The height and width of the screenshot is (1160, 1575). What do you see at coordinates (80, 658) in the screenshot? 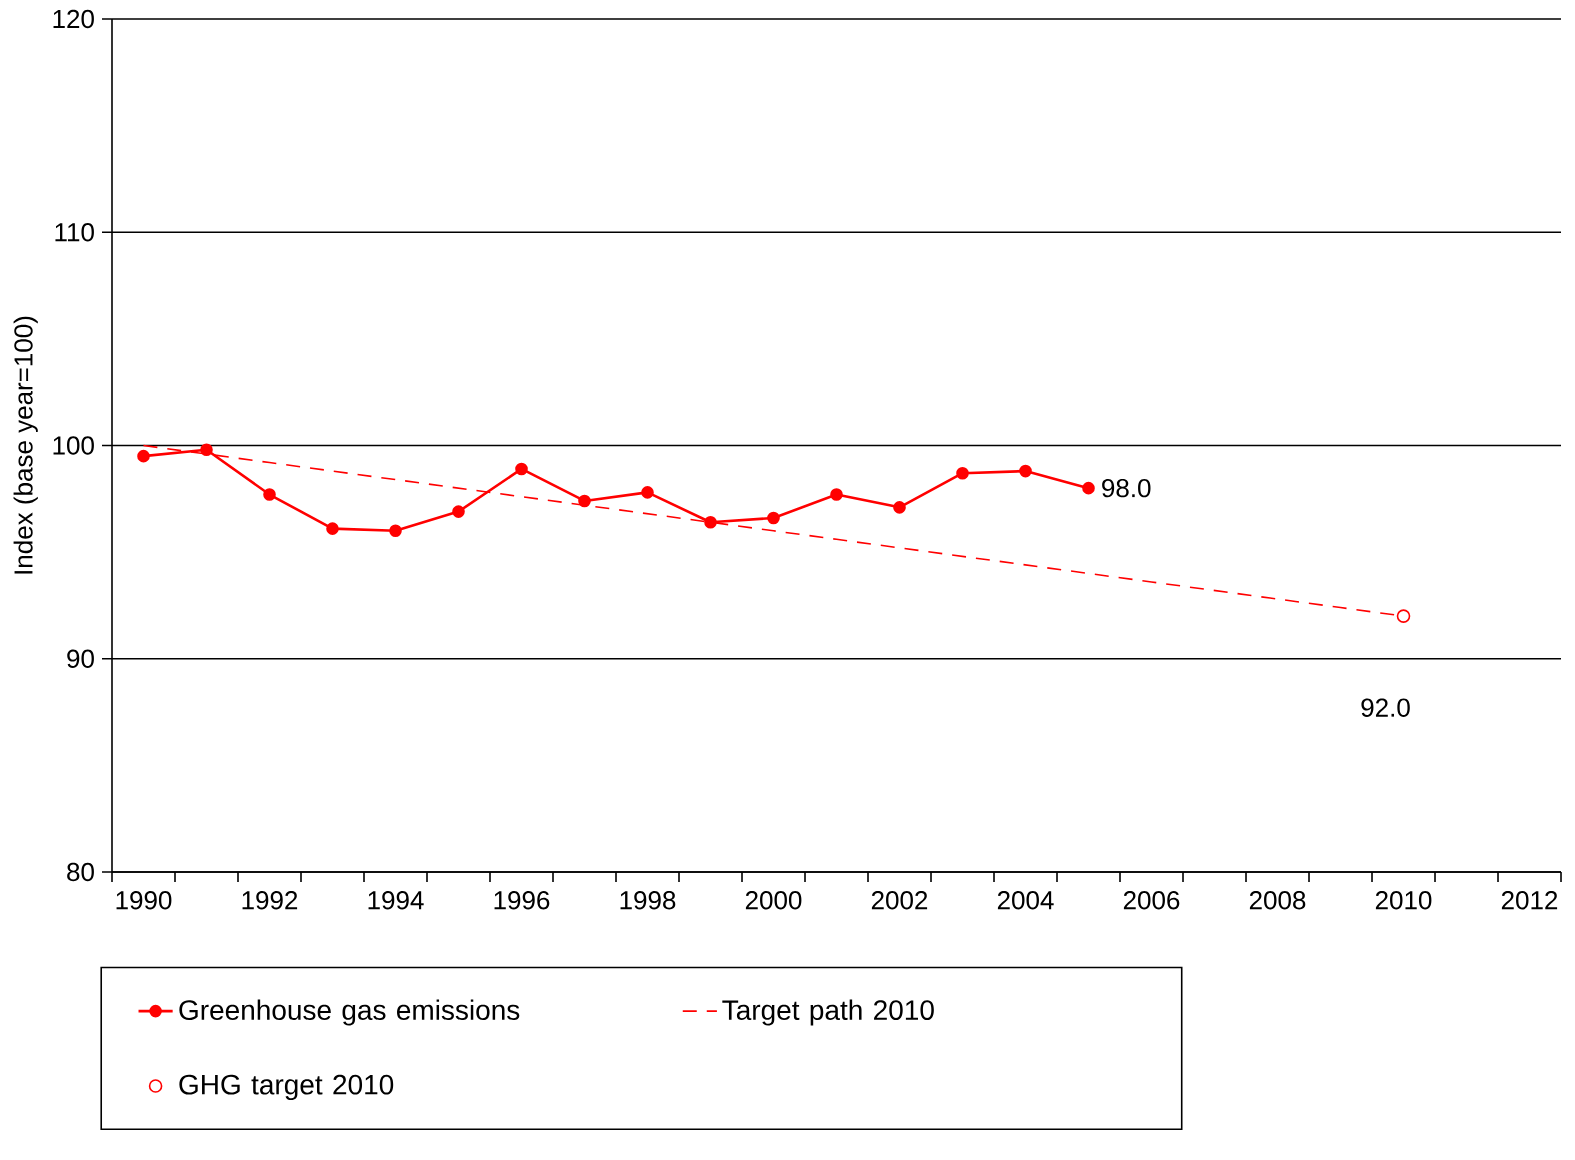
I see `y-tick-label: 90` at bounding box center [80, 658].